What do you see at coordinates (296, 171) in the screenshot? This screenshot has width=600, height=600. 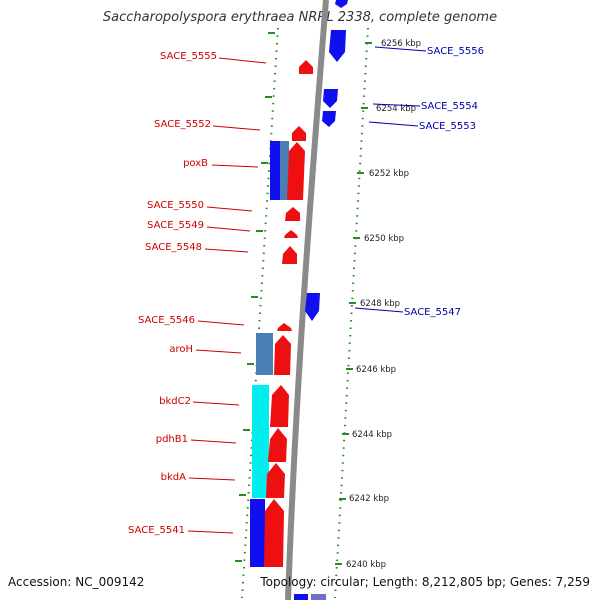 I see `gene-poxb` at bounding box center [296, 171].